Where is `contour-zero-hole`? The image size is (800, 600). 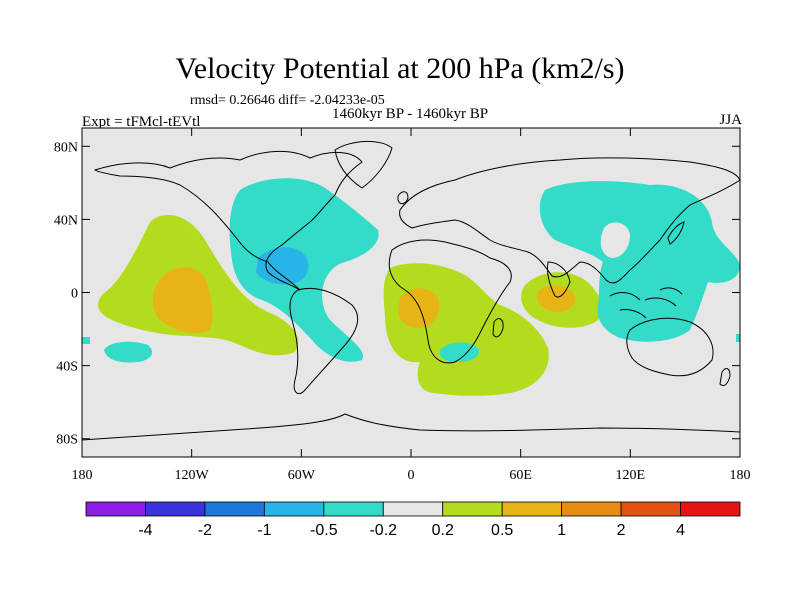
contour-zero-hole is located at coordinates (615, 240).